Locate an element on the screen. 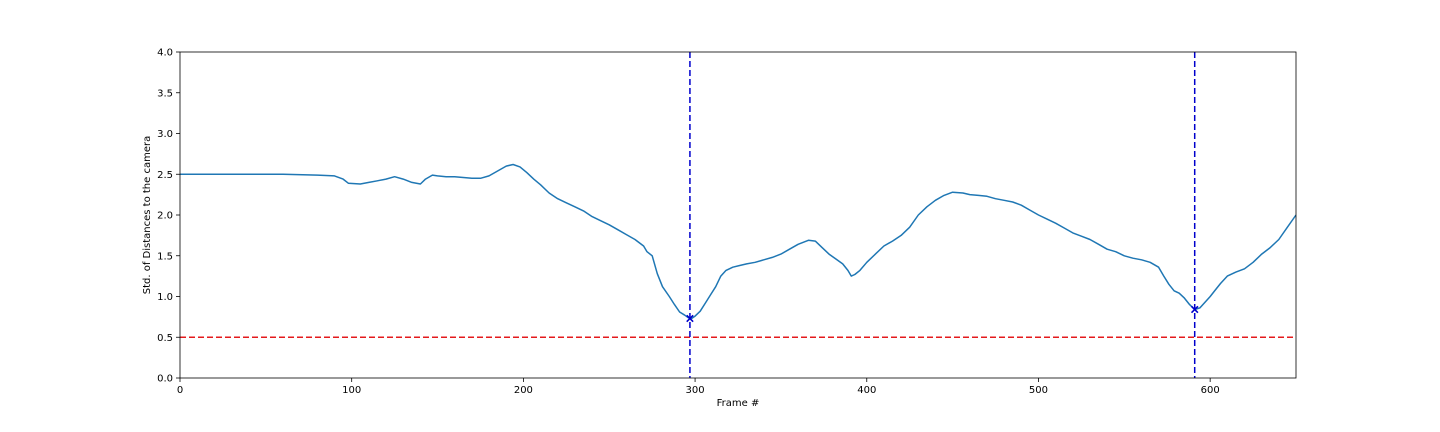  x-tick-label: 200 is located at coordinates (523, 390).